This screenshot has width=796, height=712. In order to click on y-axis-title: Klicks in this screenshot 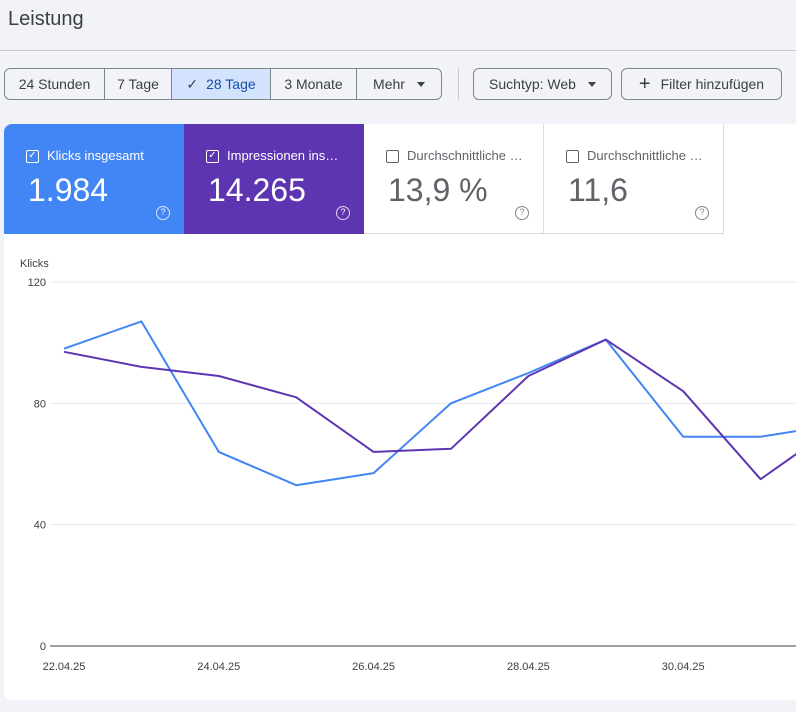, I will do `click(34, 264)`.